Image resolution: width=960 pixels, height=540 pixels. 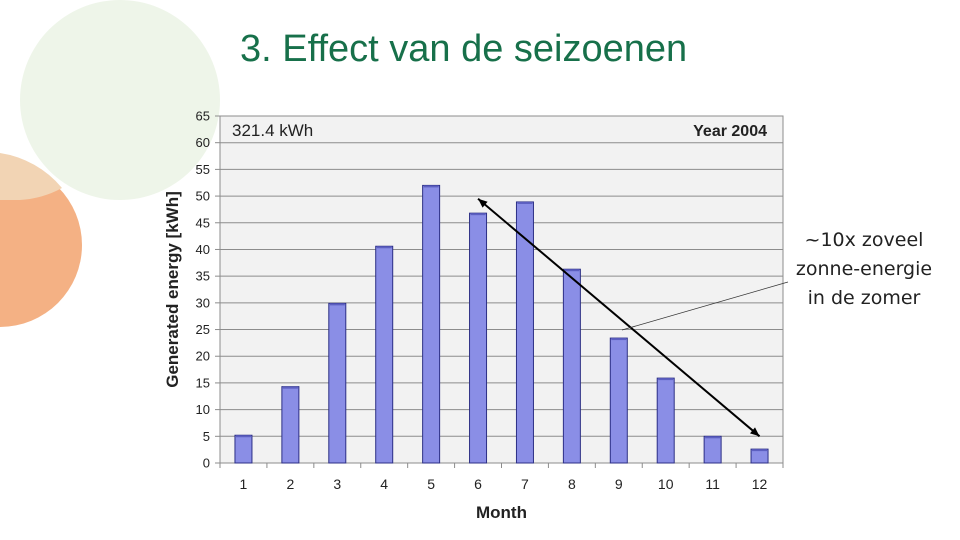 What do you see at coordinates (337, 484) in the screenshot?
I see `x-tick-label: 3` at bounding box center [337, 484].